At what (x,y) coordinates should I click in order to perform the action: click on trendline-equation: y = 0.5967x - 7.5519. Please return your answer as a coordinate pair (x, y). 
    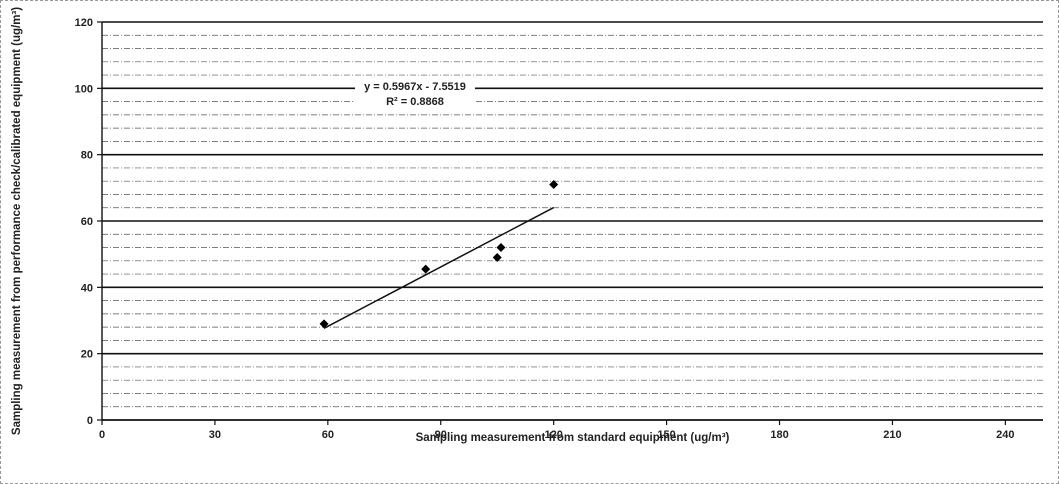
    Looking at the image, I should click on (415, 87).